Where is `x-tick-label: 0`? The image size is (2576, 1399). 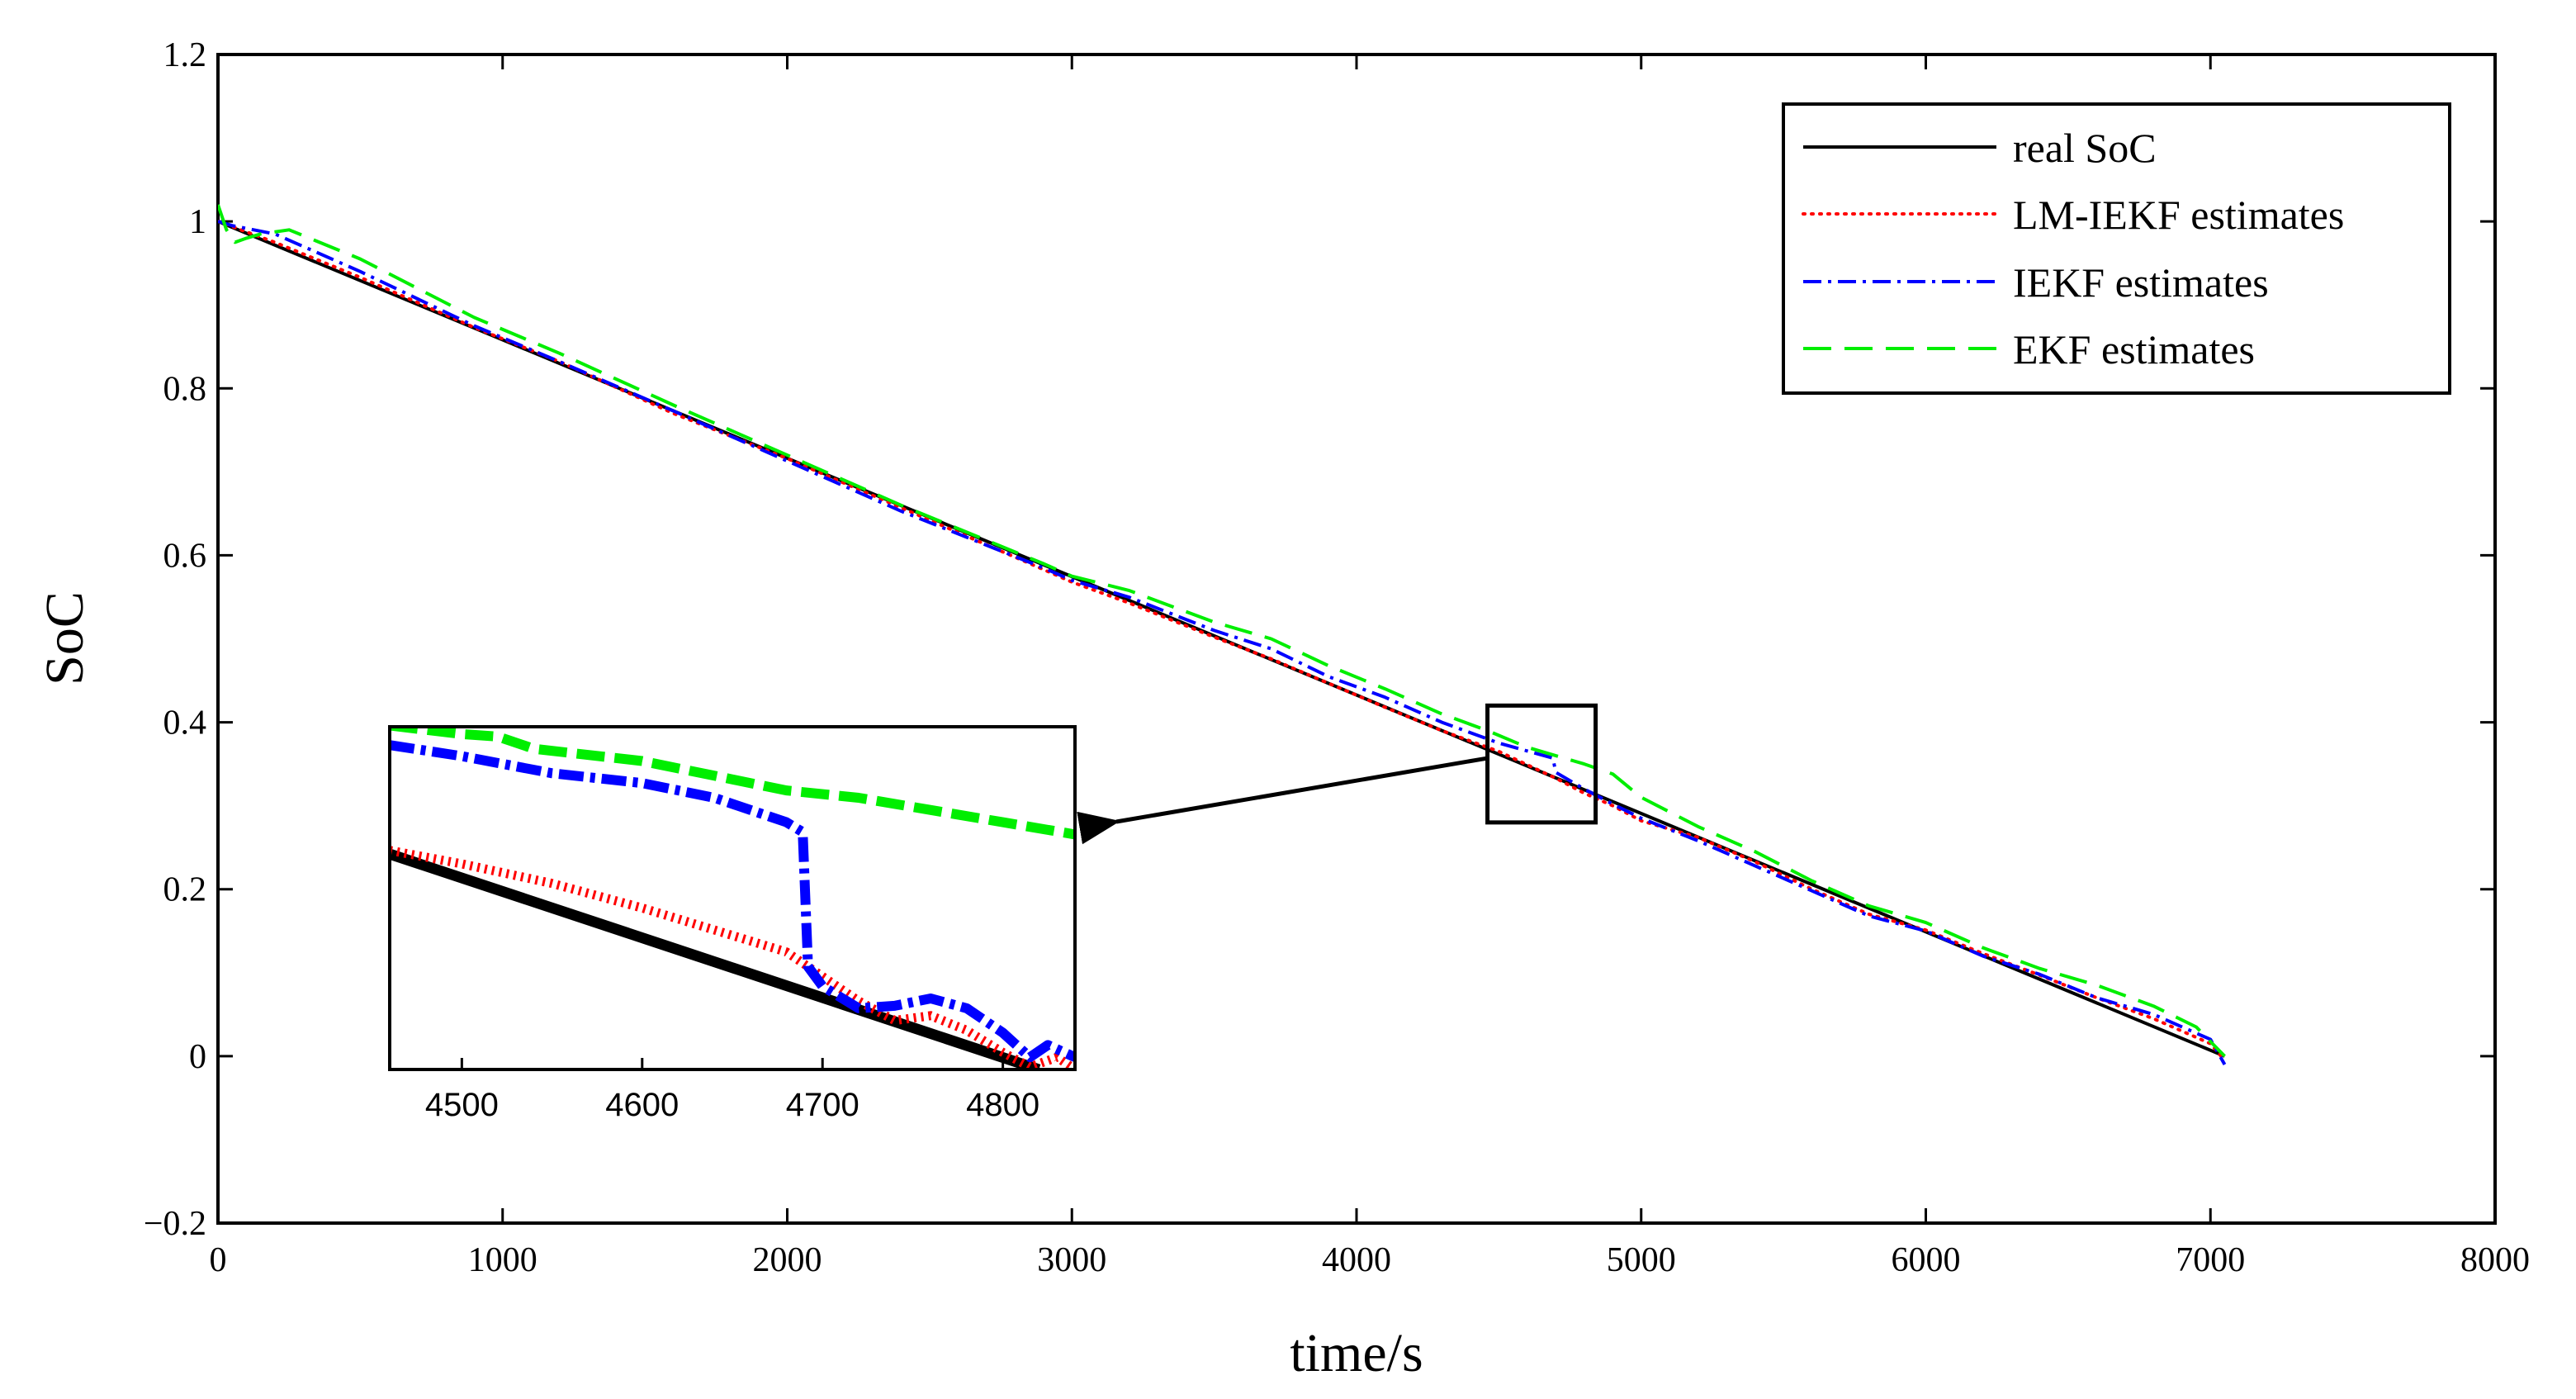 x-tick-label: 0 is located at coordinates (218, 1260).